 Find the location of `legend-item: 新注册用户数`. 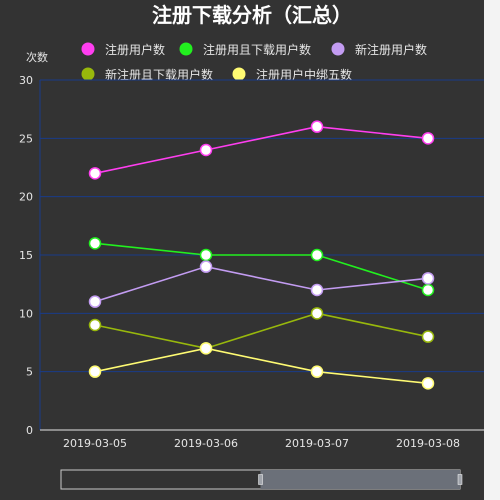

legend-item: 新注册用户数 is located at coordinates (379, 49).